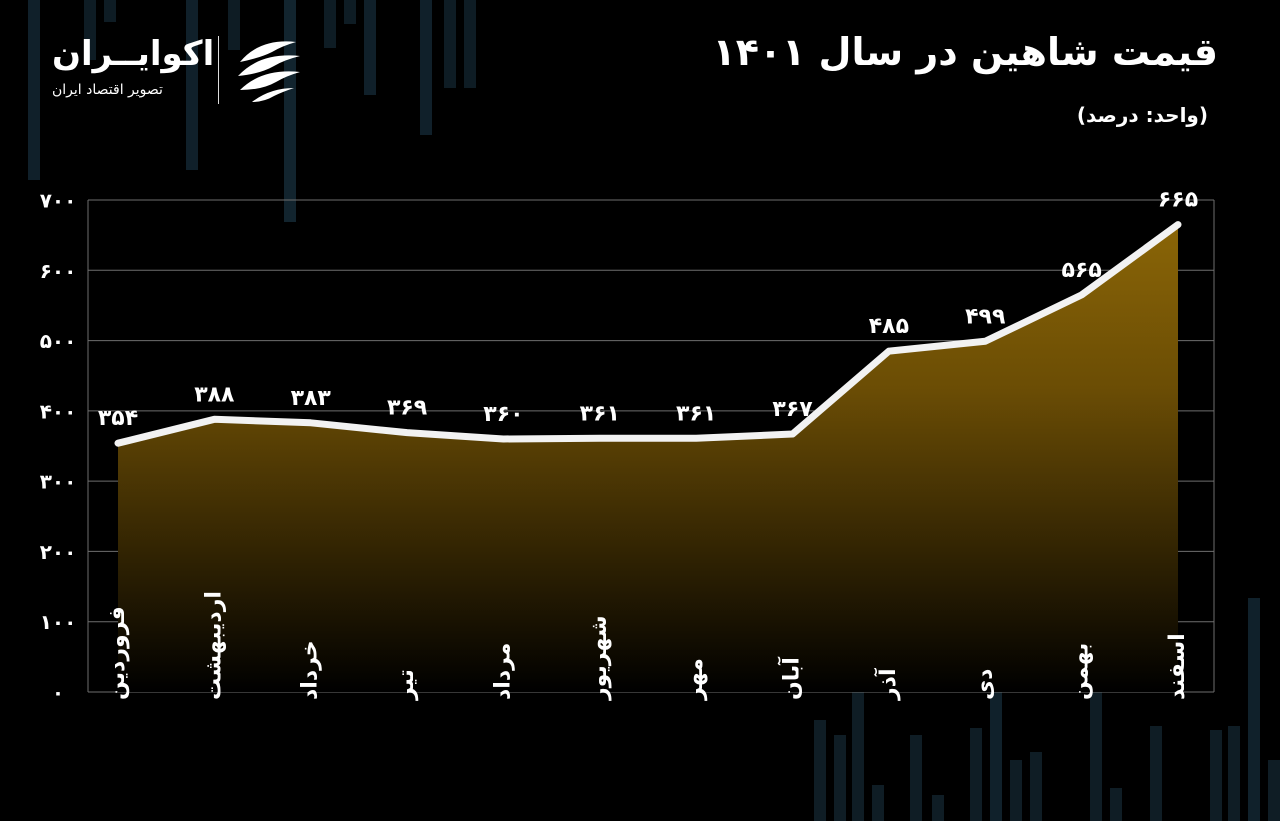 The height and width of the screenshot is (821, 1280). I want to click on x-tick-label: مرداد, so click(502, 671).